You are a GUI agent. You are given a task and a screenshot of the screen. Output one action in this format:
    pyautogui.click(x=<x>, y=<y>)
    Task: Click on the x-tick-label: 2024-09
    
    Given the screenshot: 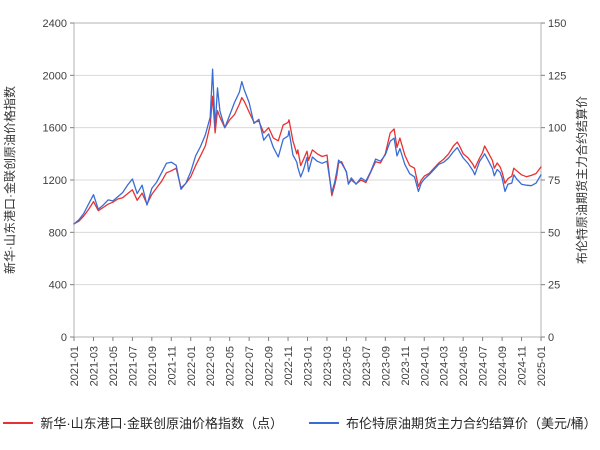 What is the action you would take?
    pyautogui.click(x=503, y=366)
    